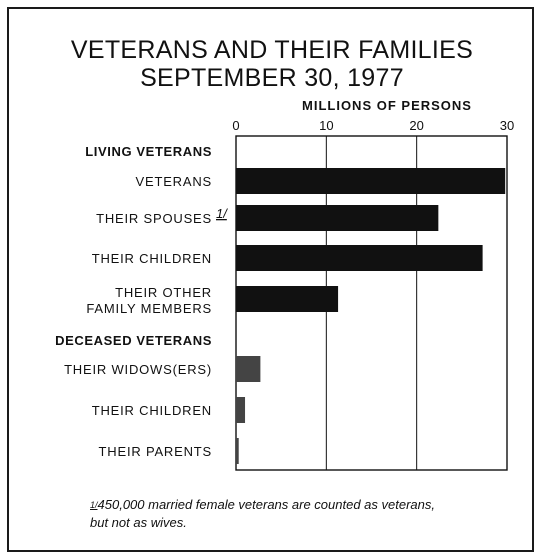  I want to click on group-label: DECEASED VETERANS, so click(133, 340).